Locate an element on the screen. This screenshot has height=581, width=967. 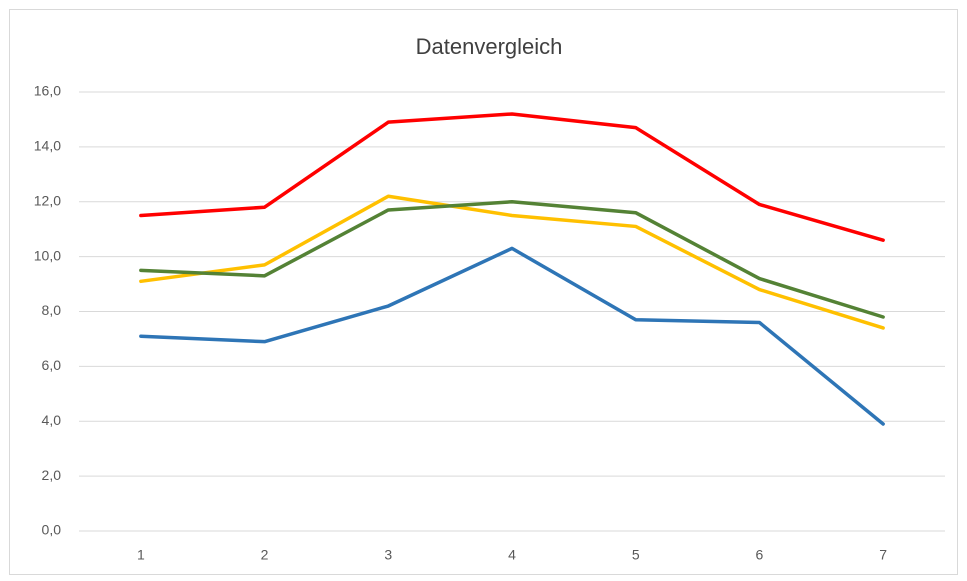
y-tick-label: 10,0 is located at coordinates (47, 255).